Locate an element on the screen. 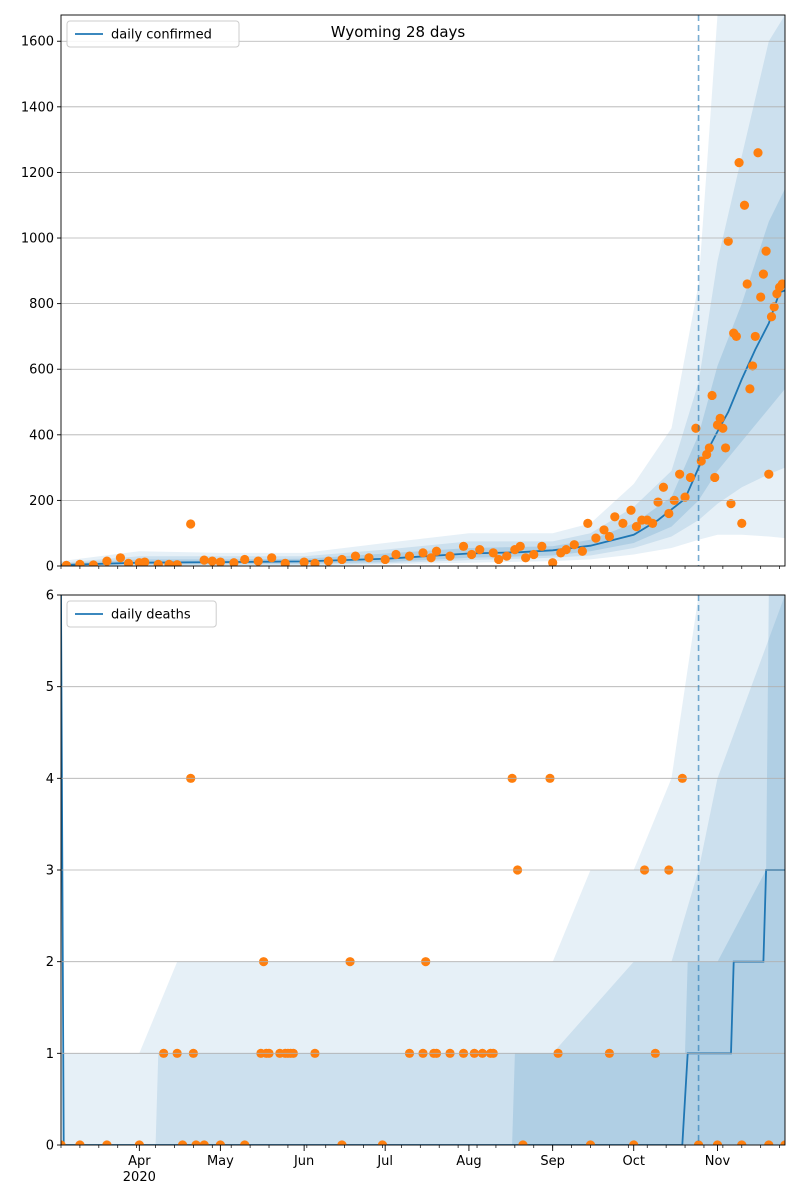 The width and height of the screenshot is (800, 1204). y-tick-label: 4 is located at coordinates (50, 779).